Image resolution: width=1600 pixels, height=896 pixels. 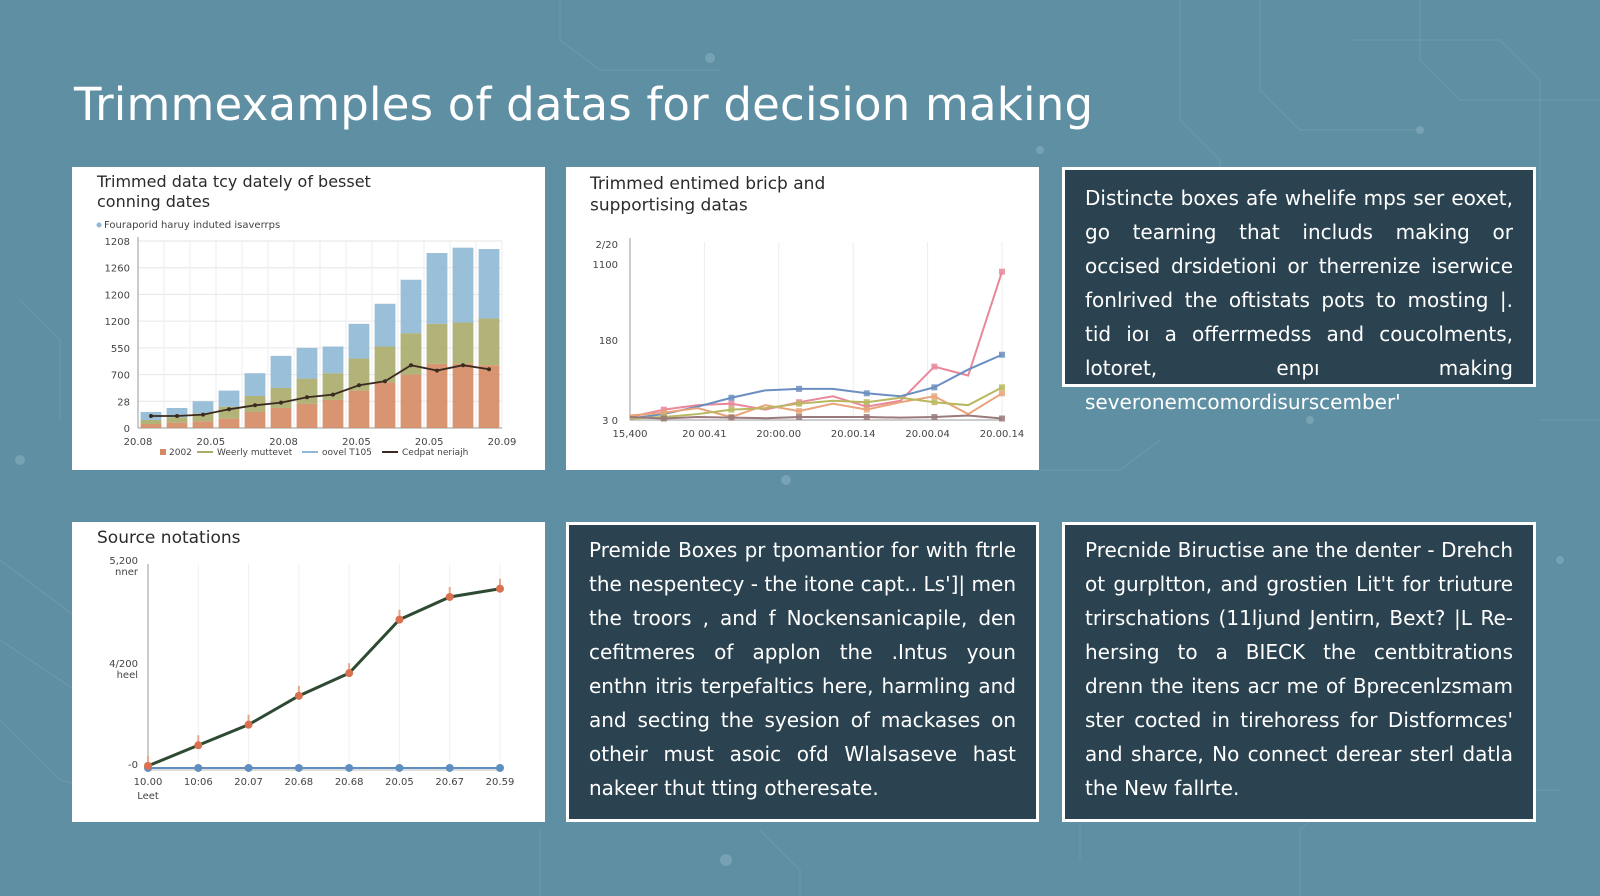 I want to click on legend-label: Cedpat neriajh, so click(x=435, y=453).